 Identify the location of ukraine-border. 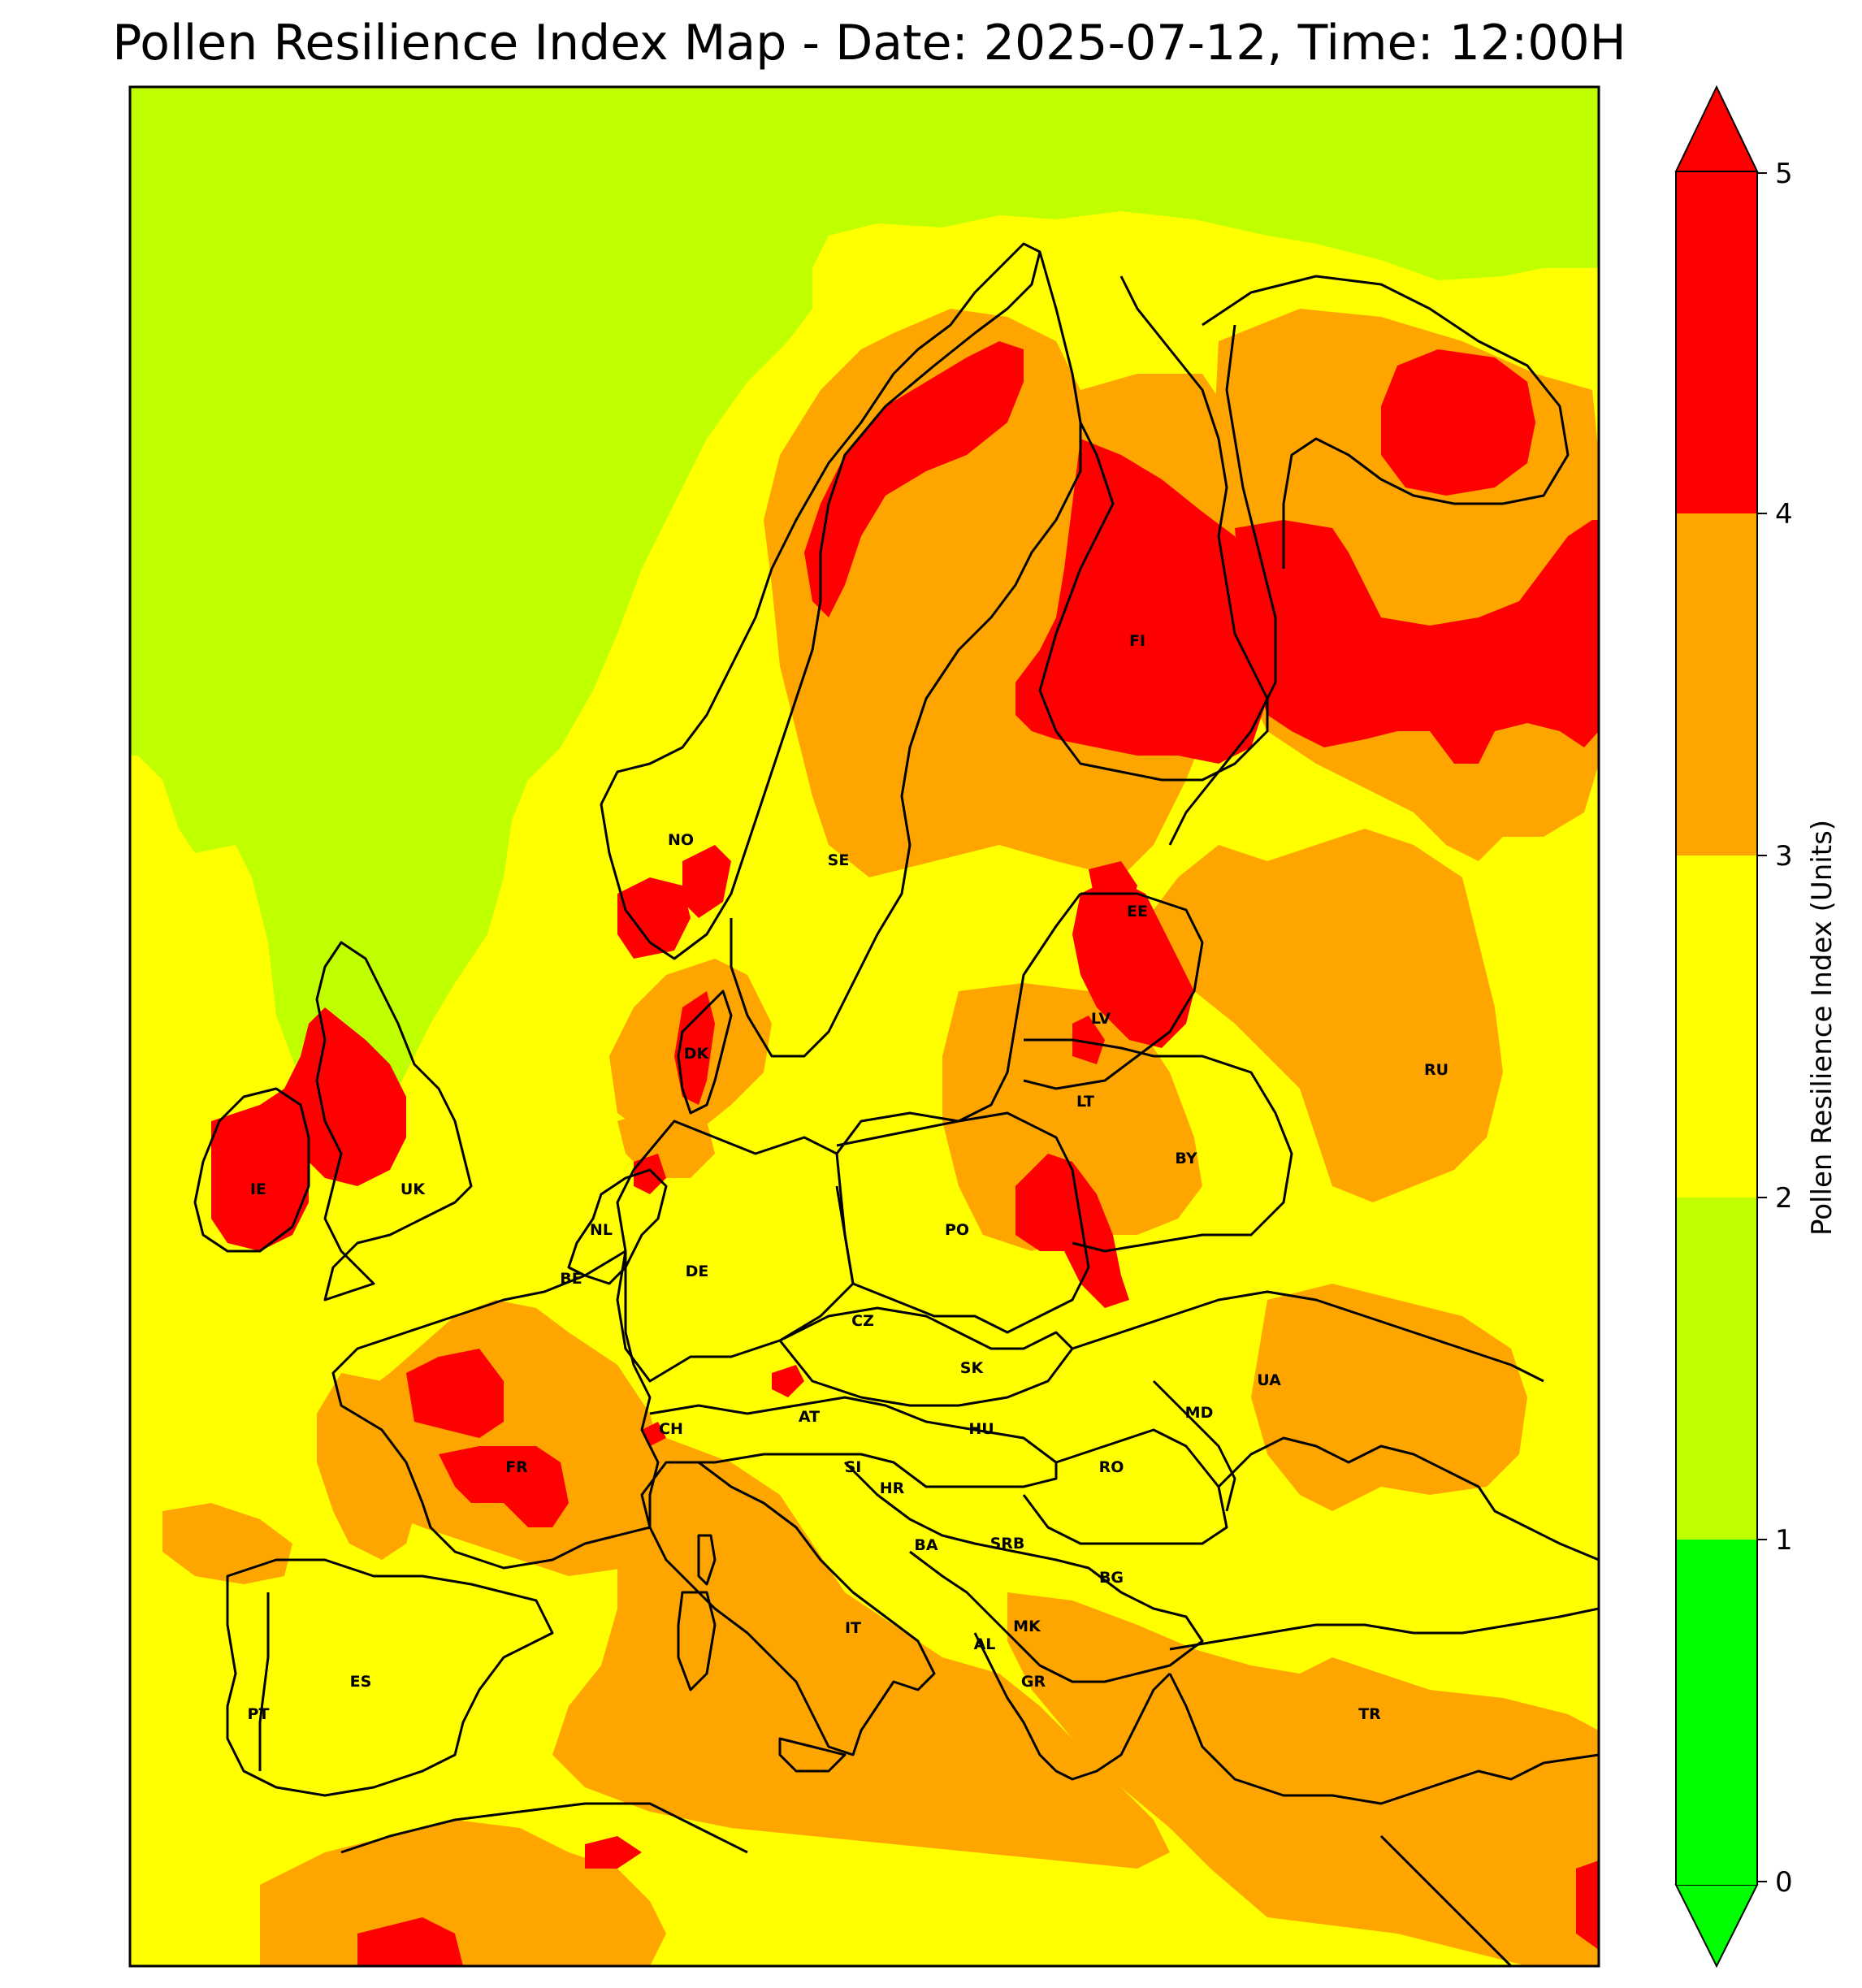
(1308, 1401).